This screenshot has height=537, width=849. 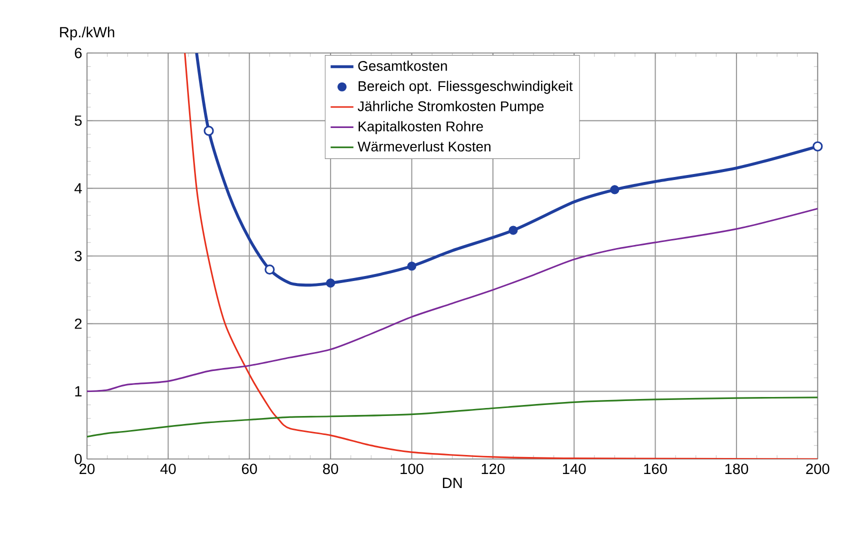 I want to click on x-tick-label: 100, so click(x=412, y=469).